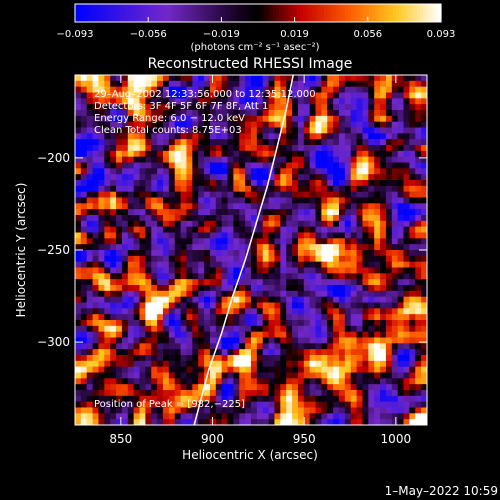  What do you see at coordinates (205, 94) in the screenshot?
I see `annotation-time-range: 29–Aug–2002 12:33:56.000 to 12:35:12.000` at bounding box center [205, 94].